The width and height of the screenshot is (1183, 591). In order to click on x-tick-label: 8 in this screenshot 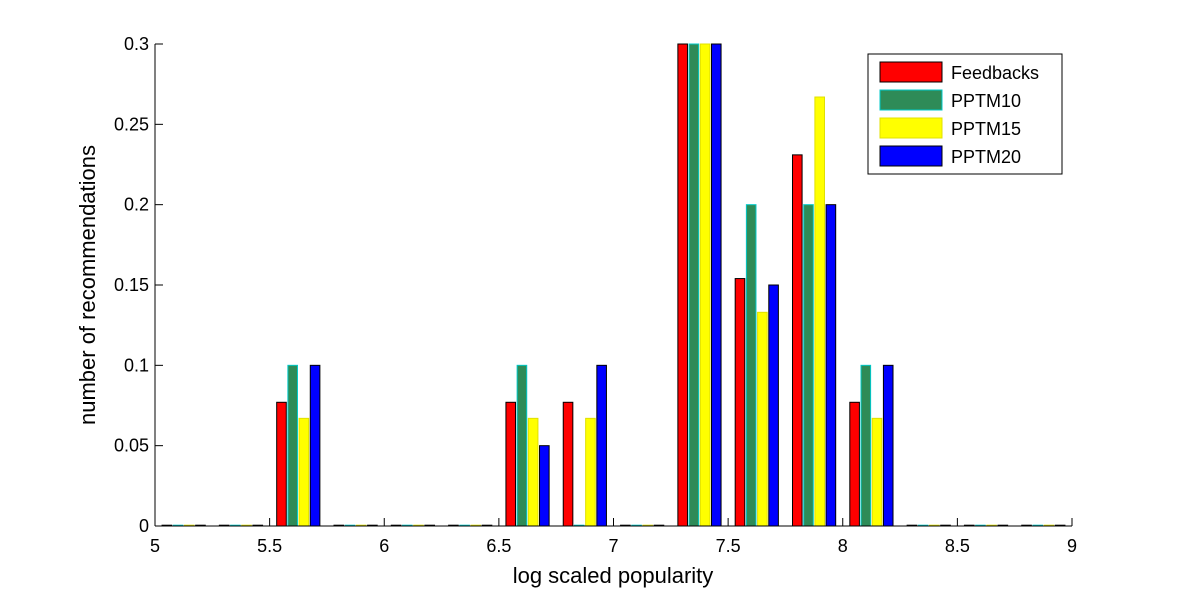, I will do `click(843, 546)`.